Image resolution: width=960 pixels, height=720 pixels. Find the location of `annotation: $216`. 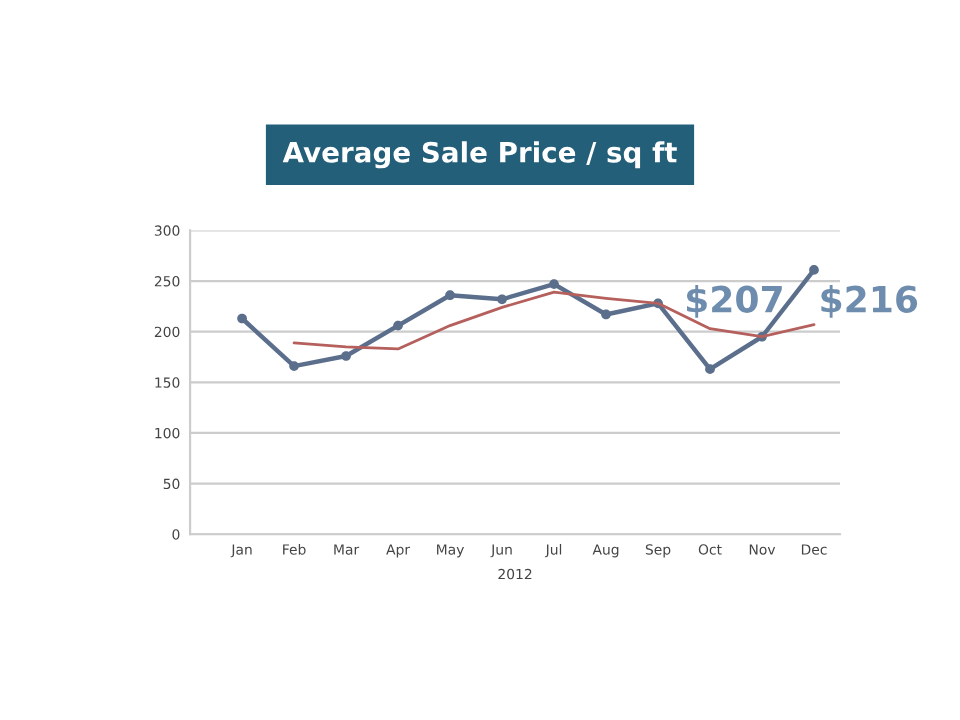

annotation: $216 is located at coordinates (869, 301).